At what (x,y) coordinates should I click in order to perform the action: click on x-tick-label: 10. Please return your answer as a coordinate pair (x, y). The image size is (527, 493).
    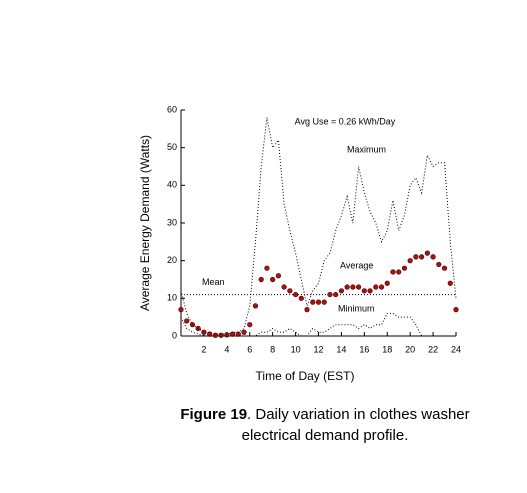
    Looking at the image, I should click on (296, 349).